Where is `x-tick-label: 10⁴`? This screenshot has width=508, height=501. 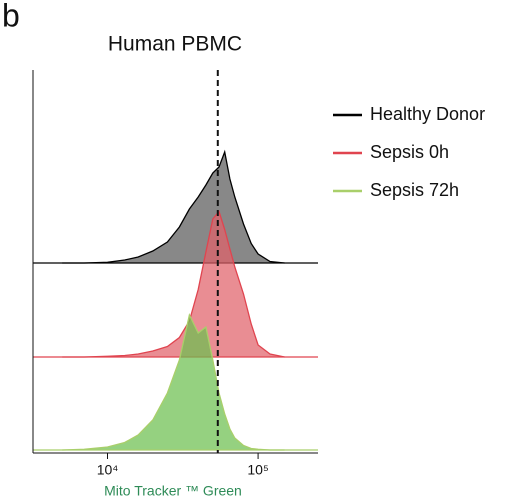
x-tick-label: 10⁴ is located at coordinates (108, 470).